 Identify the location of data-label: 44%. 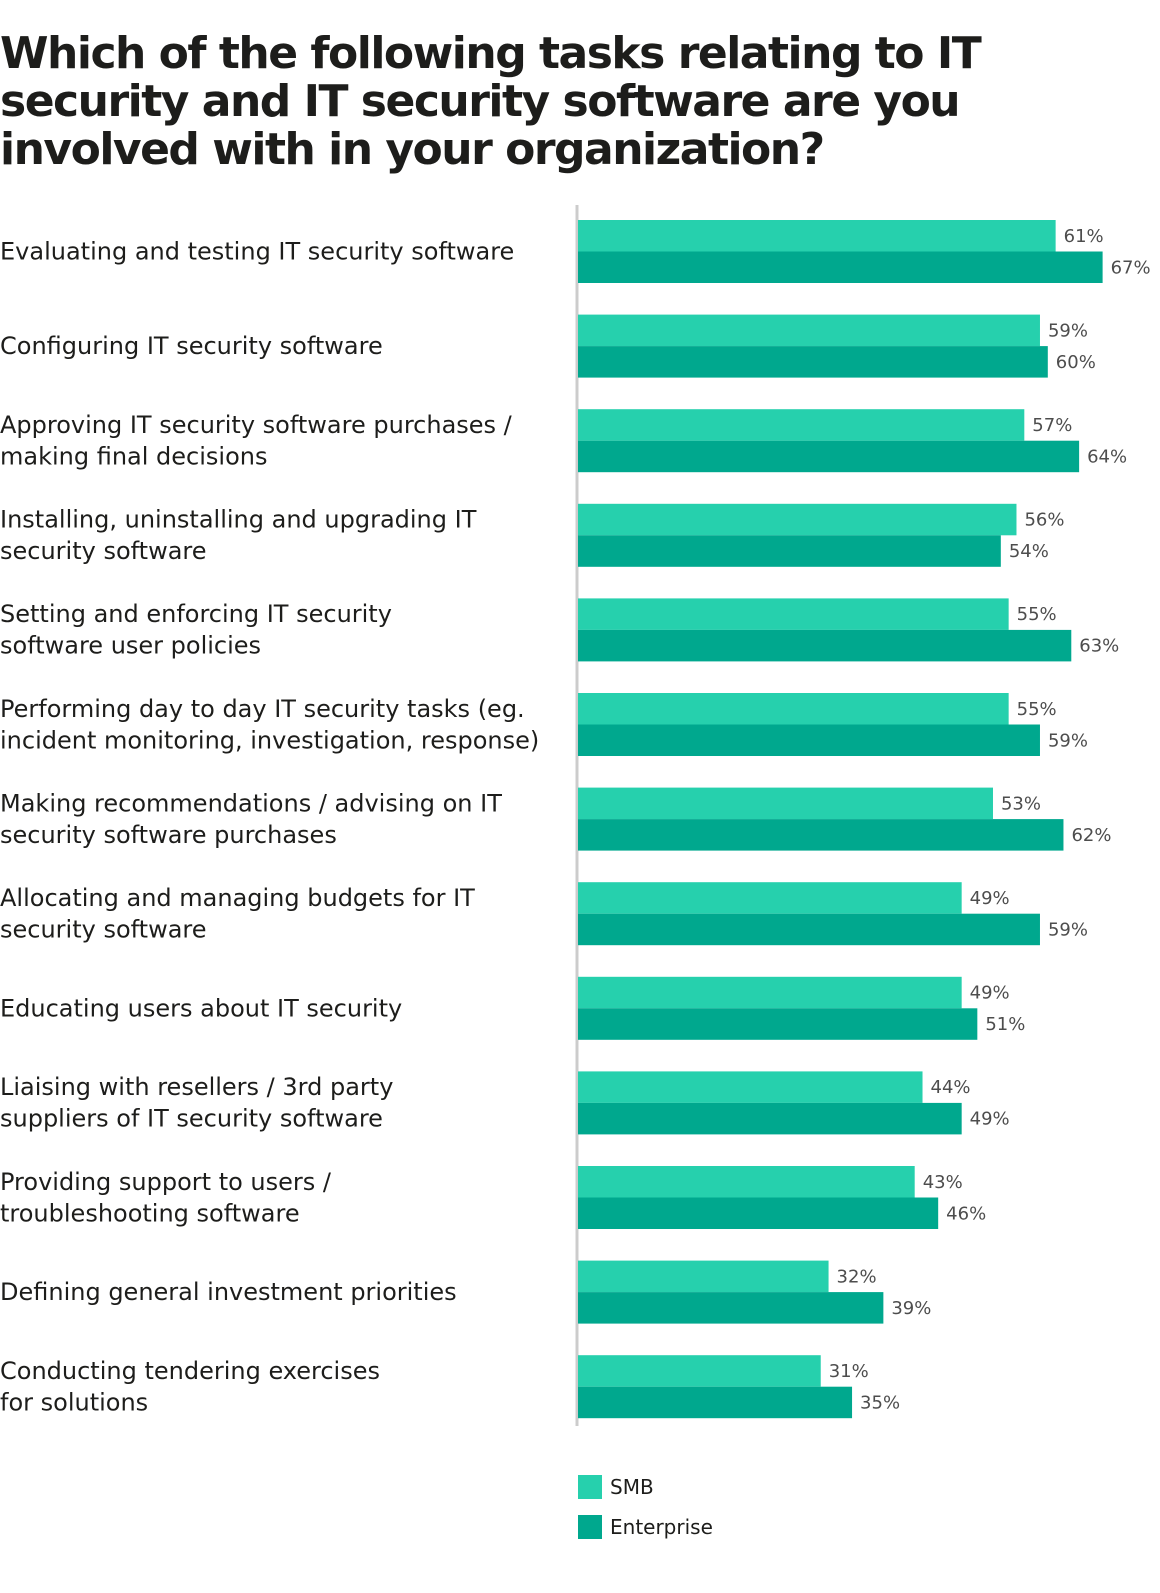
(951, 1087).